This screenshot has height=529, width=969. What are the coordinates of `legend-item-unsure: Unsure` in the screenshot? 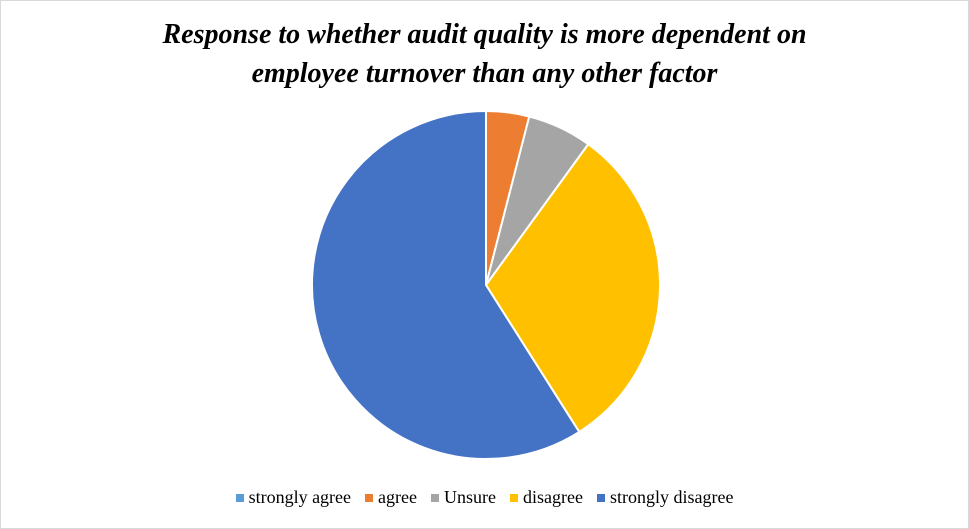 It's located at (463, 497).